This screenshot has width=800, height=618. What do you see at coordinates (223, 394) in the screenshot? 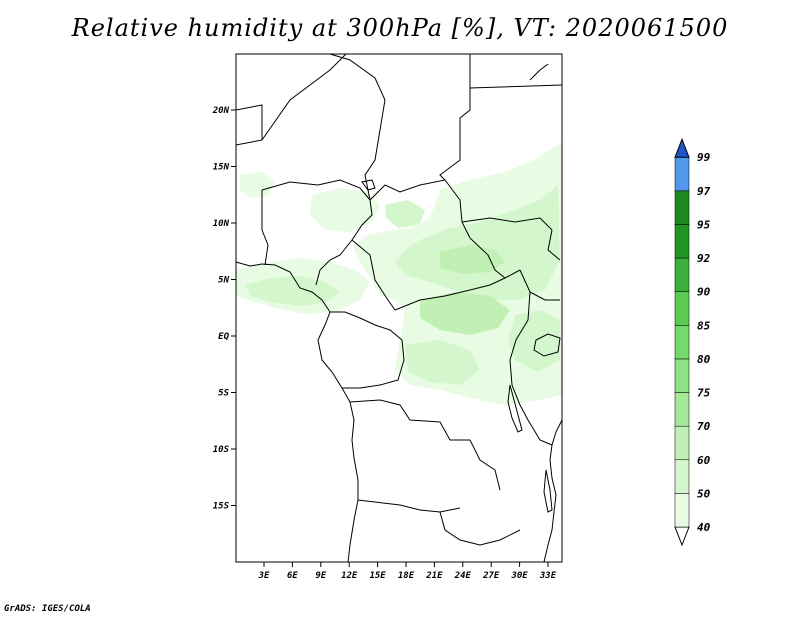
I see `lat-label: 5S` at bounding box center [223, 394].